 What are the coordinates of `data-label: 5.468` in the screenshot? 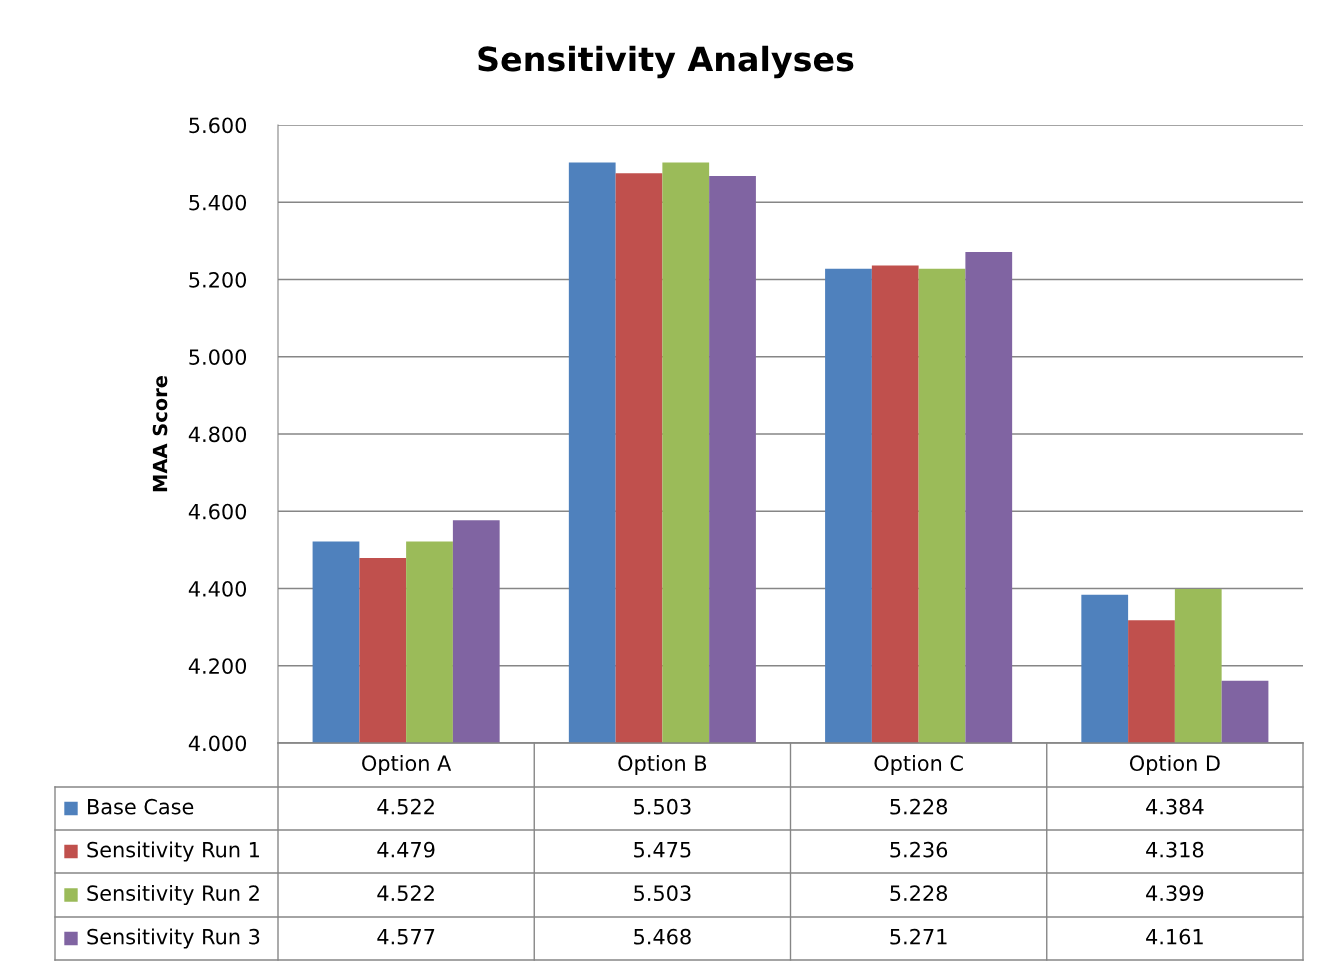 It's located at (662, 936).